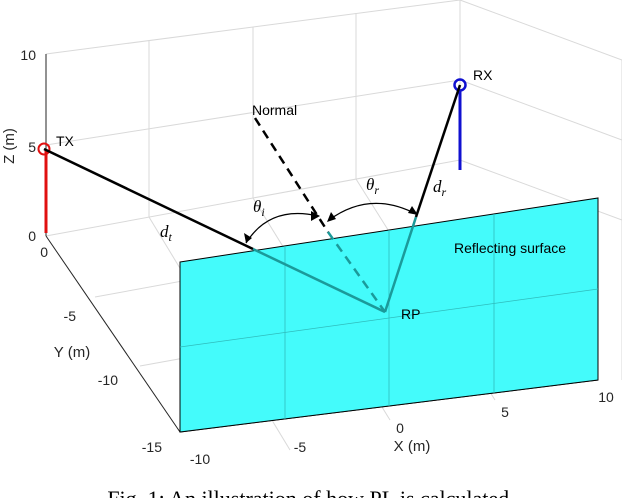  Describe the element at coordinates (356, 272) in the screenshot. I see `normal-line-on-surface` at that location.